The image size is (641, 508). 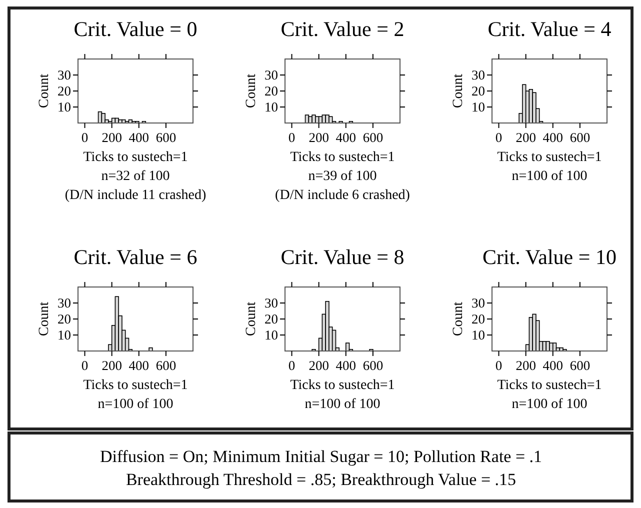 What do you see at coordinates (342, 257) in the screenshot?
I see `chart-title: Crit. Value = 8` at bounding box center [342, 257].